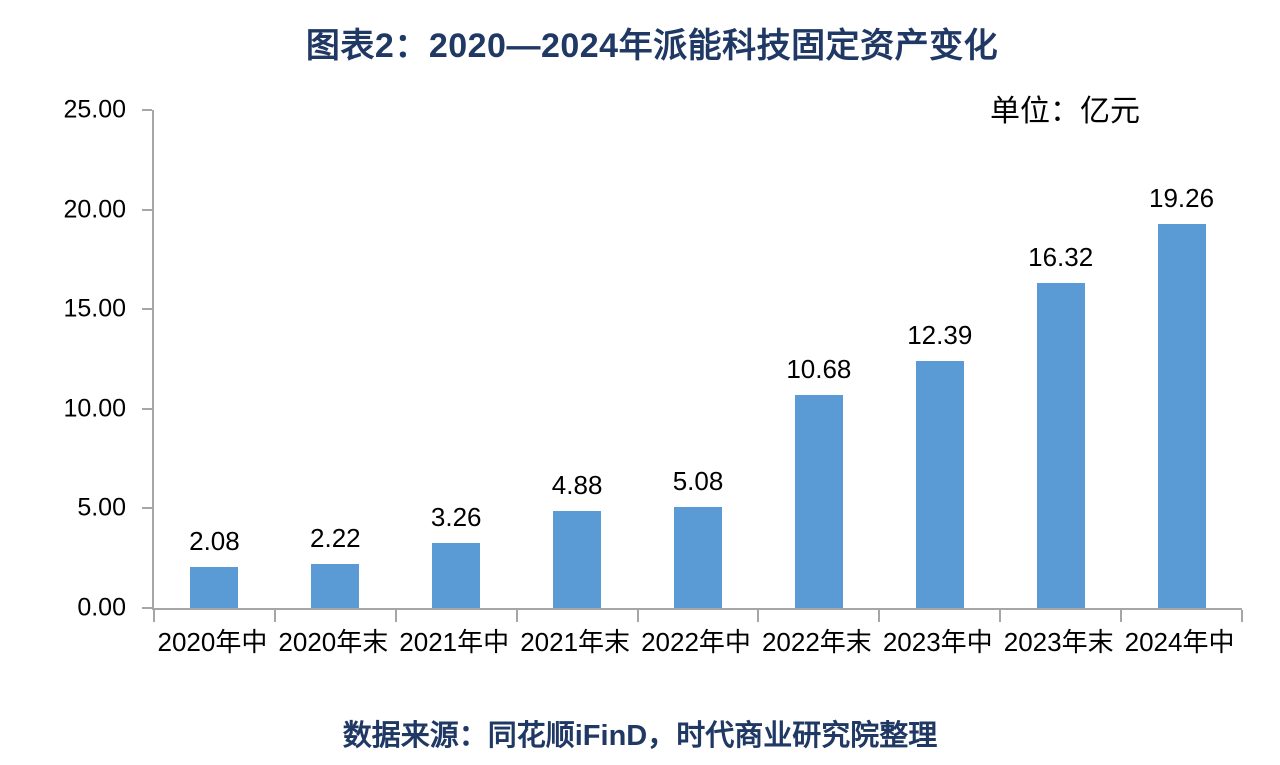 The height and width of the screenshot is (765, 1280). Describe the element at coordinates (816, 642) in the screenshot. I see `x-axis-label: 2022年末` at that location.